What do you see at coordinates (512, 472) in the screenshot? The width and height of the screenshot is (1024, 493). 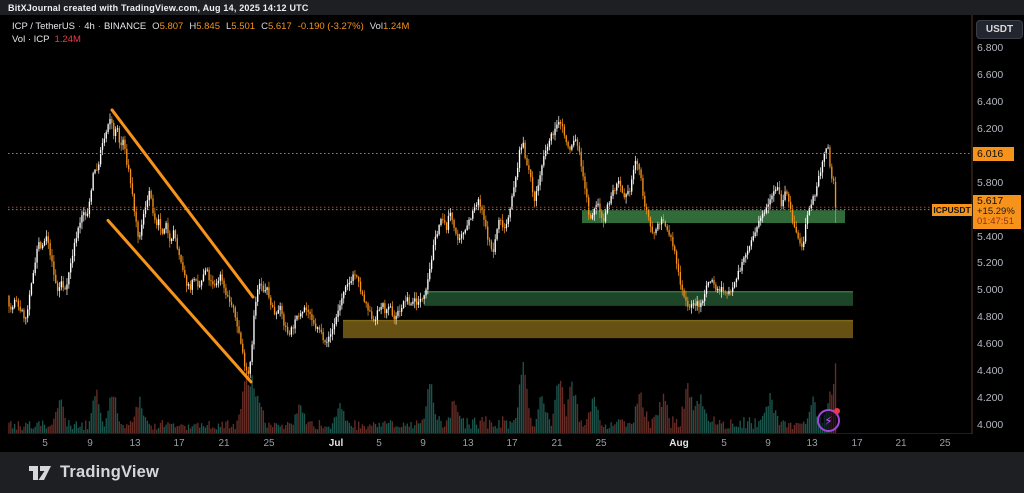 I see `footer-band: TradingView` at bounding box center [512, 472].